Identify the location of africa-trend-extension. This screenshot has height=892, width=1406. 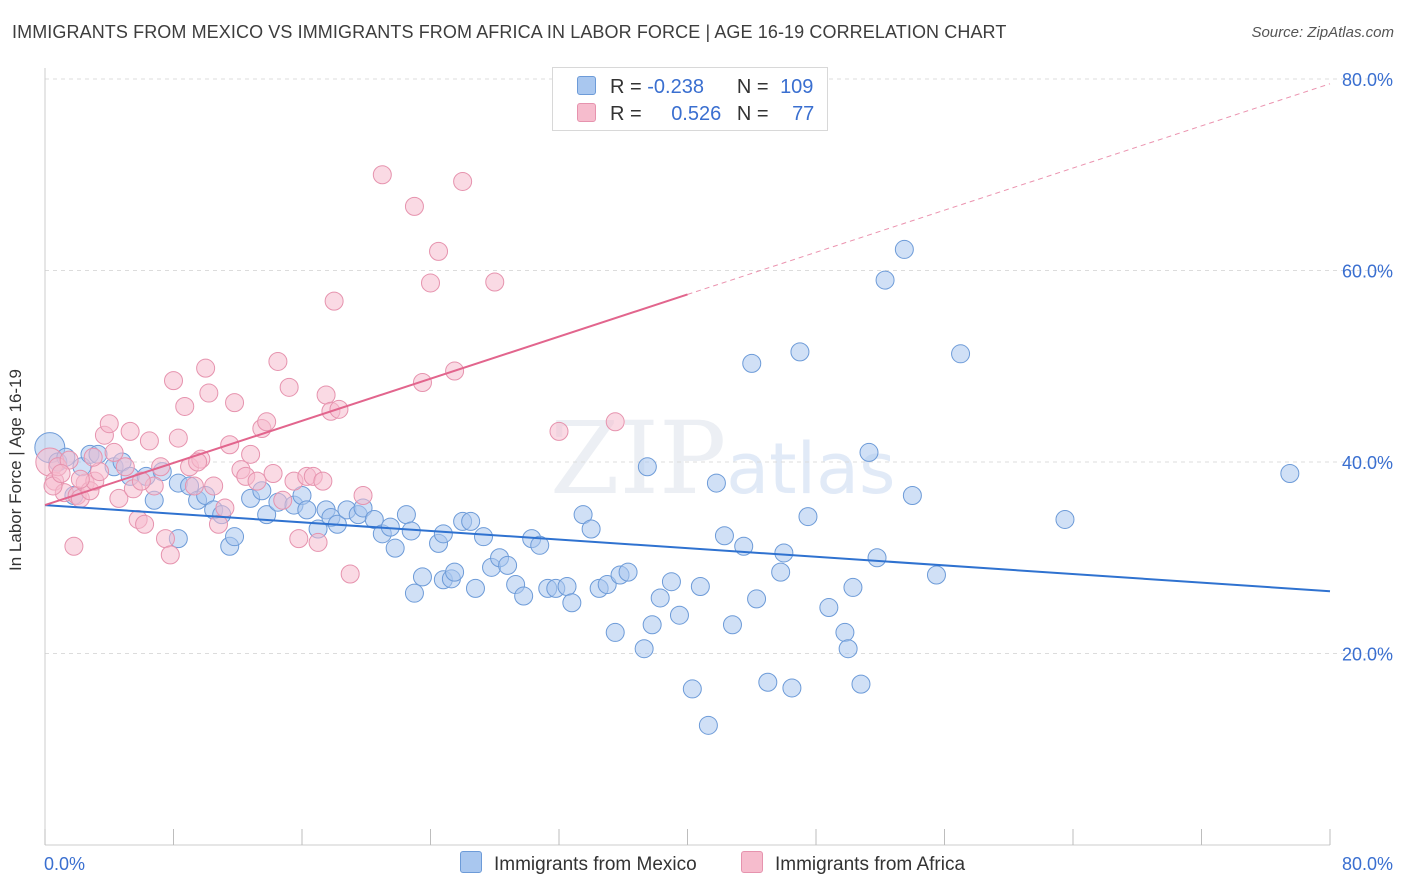
(1009, 189).